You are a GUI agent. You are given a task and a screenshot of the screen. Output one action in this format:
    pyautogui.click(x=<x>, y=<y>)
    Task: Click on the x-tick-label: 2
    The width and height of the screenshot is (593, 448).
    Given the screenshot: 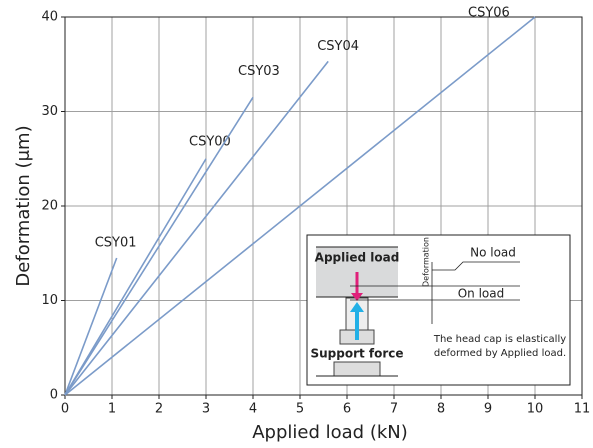 What is the action you would take?
    pyautogui.click(x=159, y=409)
    